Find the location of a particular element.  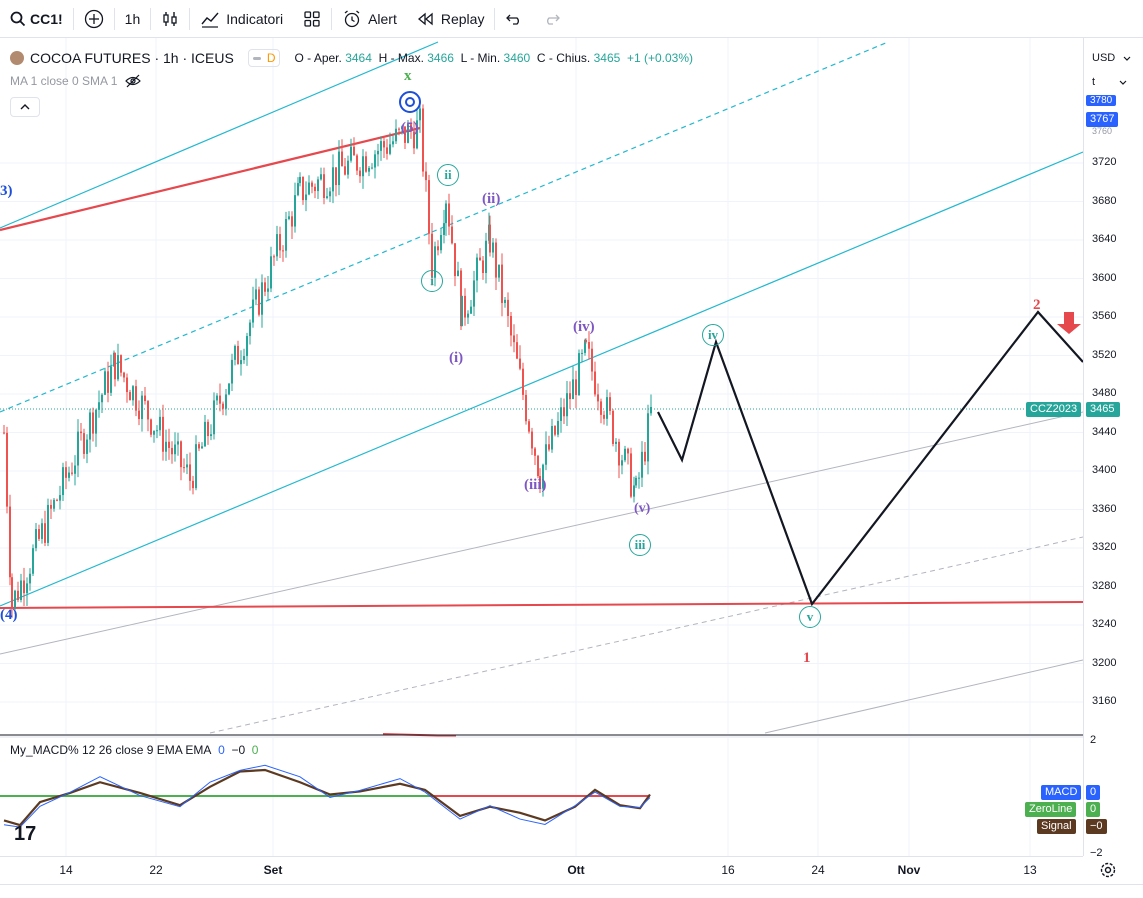

red-trend-line is located at coordinates (210, 179).